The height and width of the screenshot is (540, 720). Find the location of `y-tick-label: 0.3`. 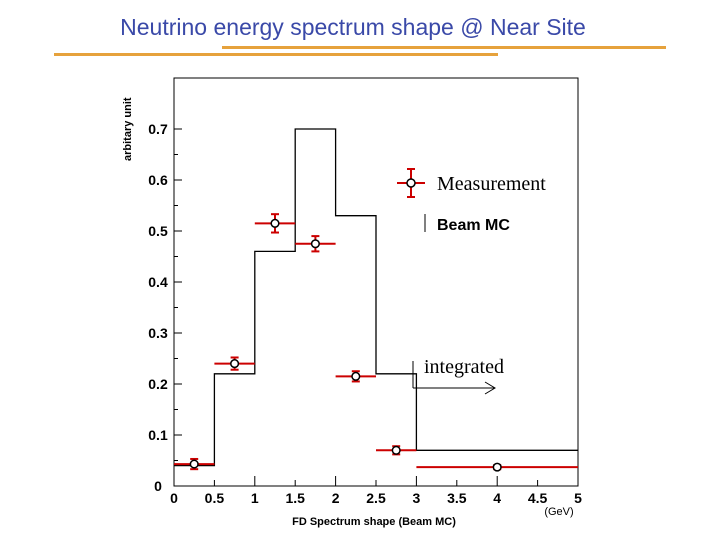

y-tick-label: 0.3 is located at coordinates (158, 333).